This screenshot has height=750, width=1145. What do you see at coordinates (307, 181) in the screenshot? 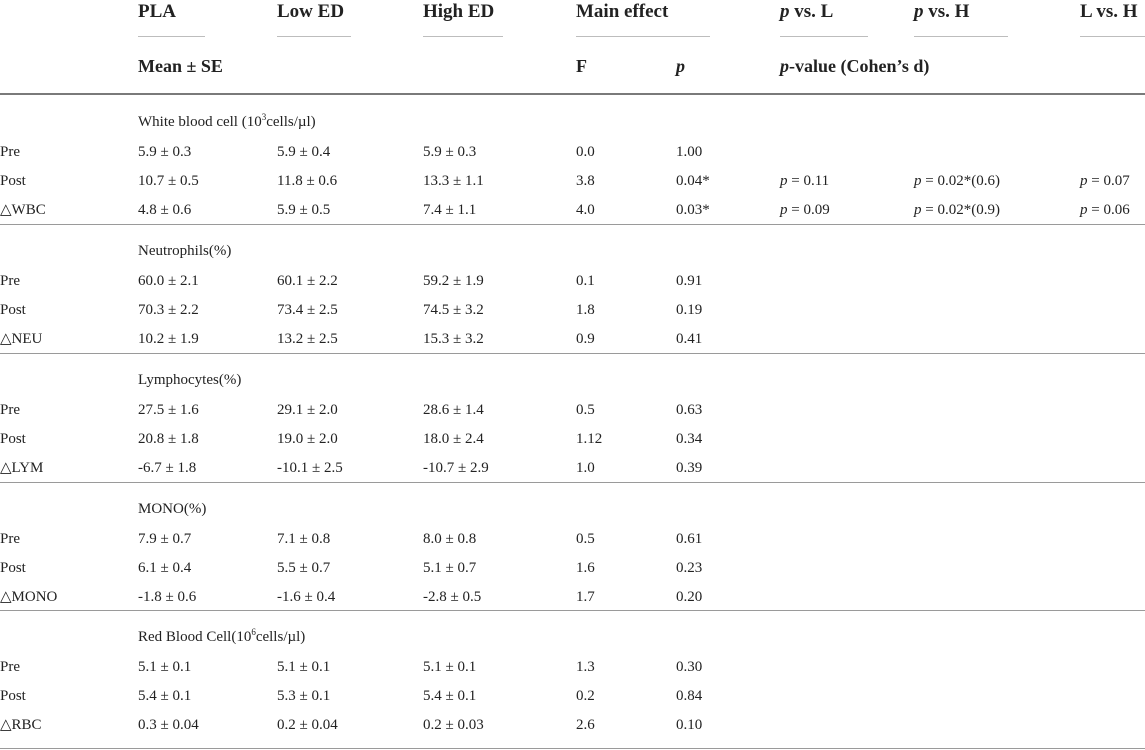
I see `cell-low: 11.8 ± 0.6` at bounding box center [307, 181].